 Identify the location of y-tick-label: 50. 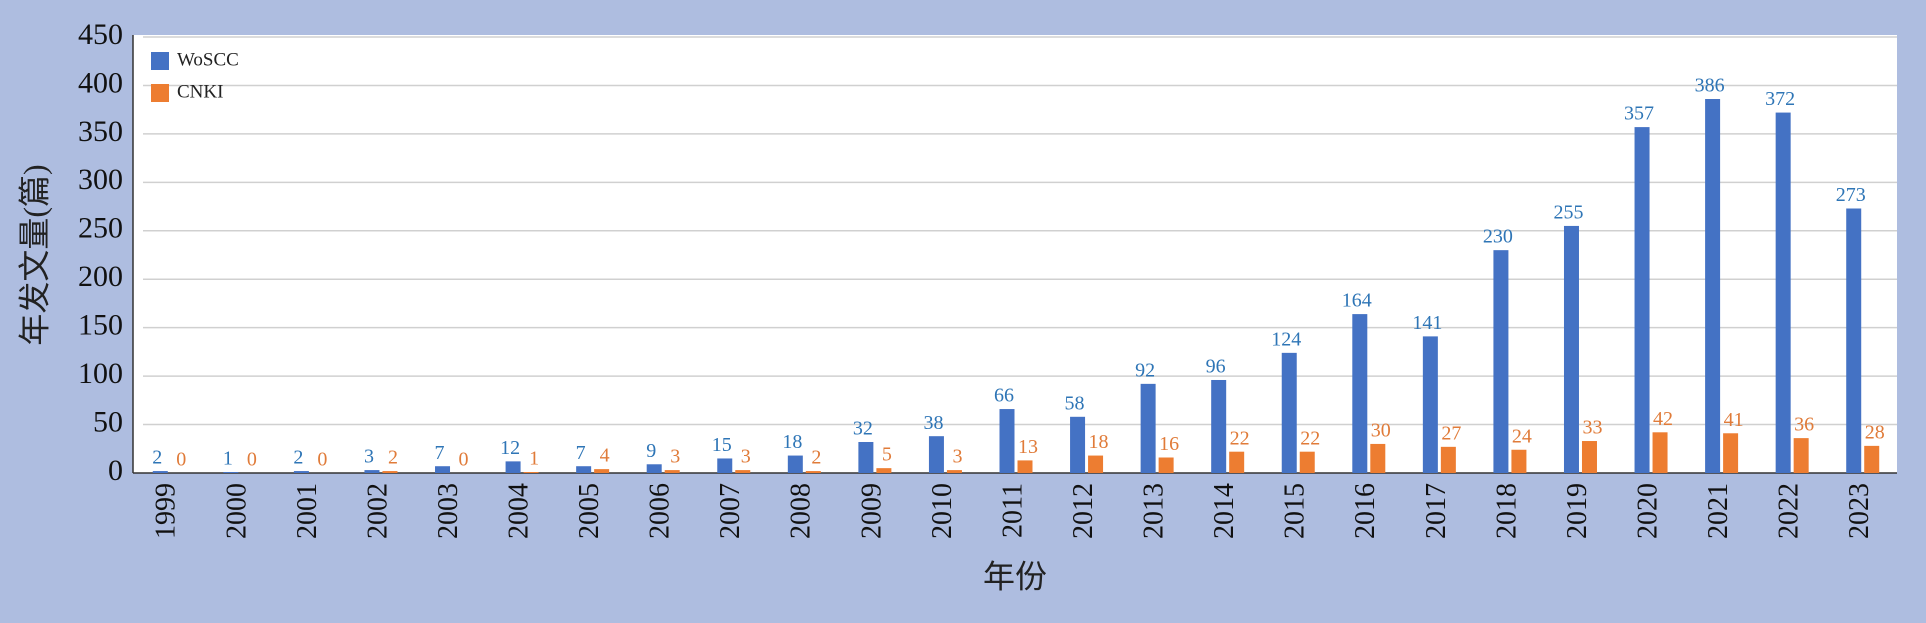
(108, 421).